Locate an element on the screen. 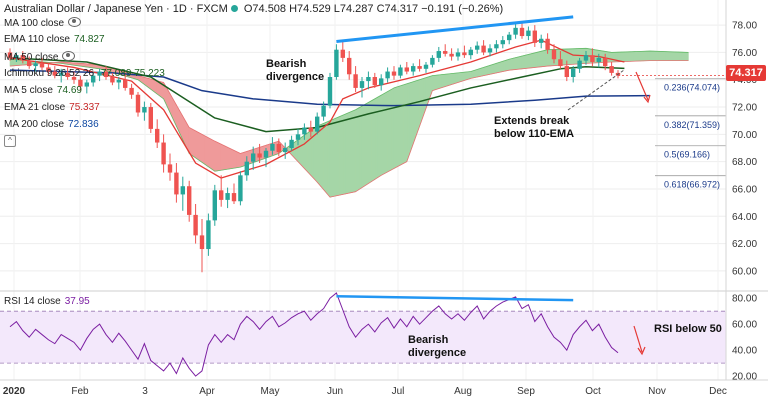  legend-item: EMA 21 close 75.337 is located at coordinates (52, 108).